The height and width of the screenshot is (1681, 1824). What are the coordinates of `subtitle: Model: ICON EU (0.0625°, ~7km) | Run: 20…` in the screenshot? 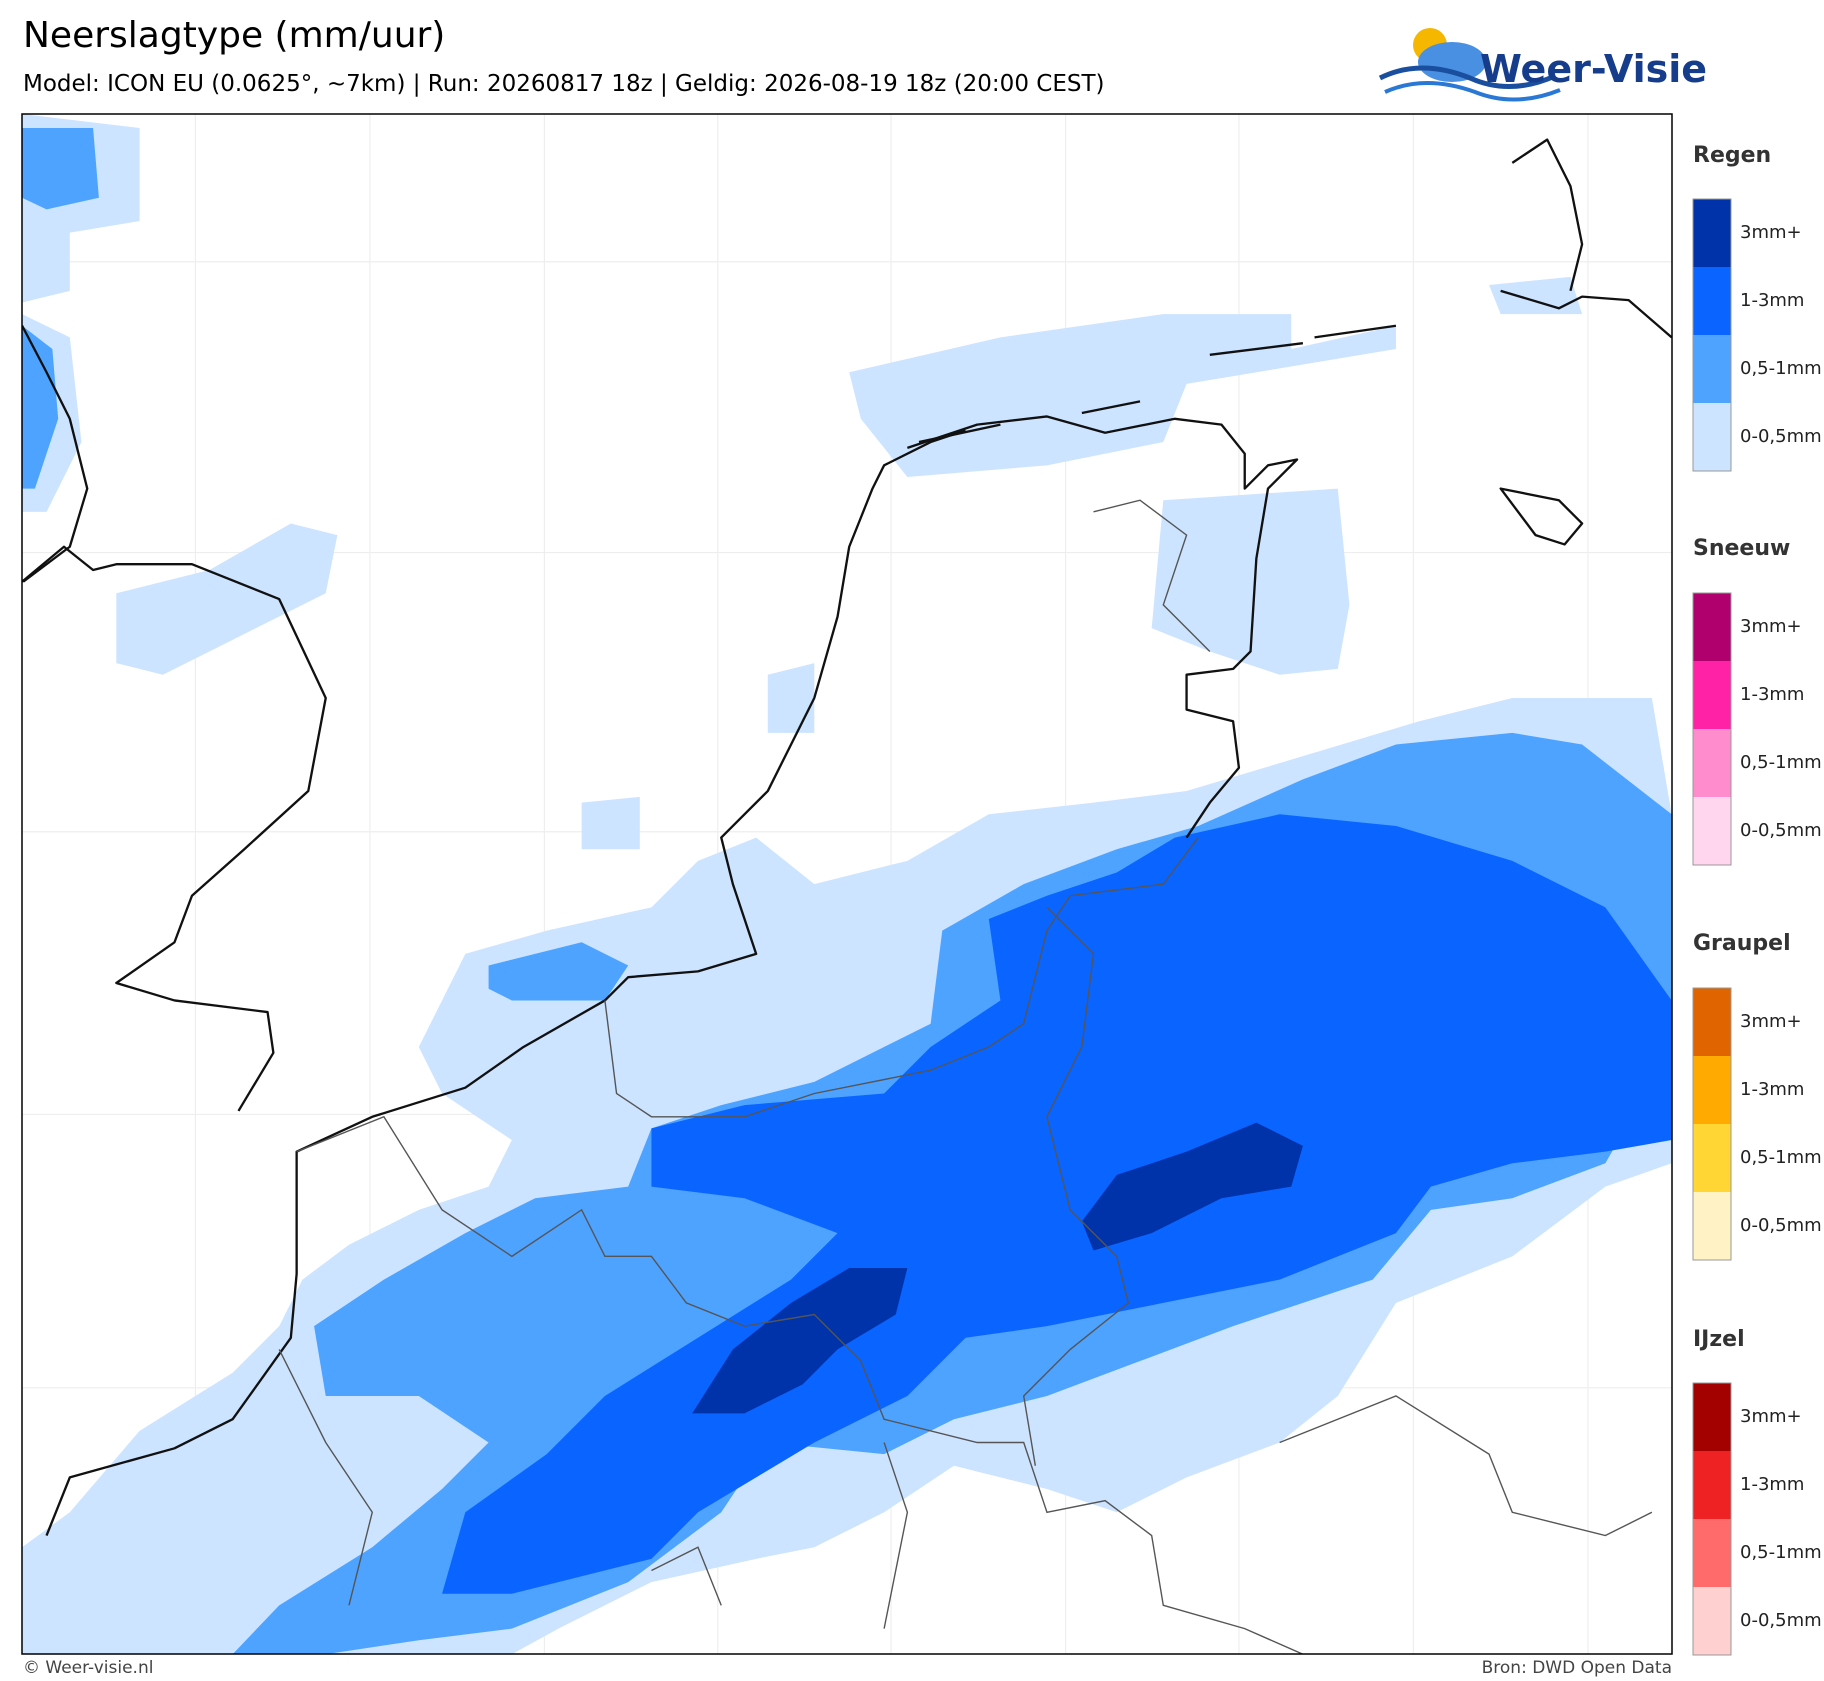 It's located at (563, 84).